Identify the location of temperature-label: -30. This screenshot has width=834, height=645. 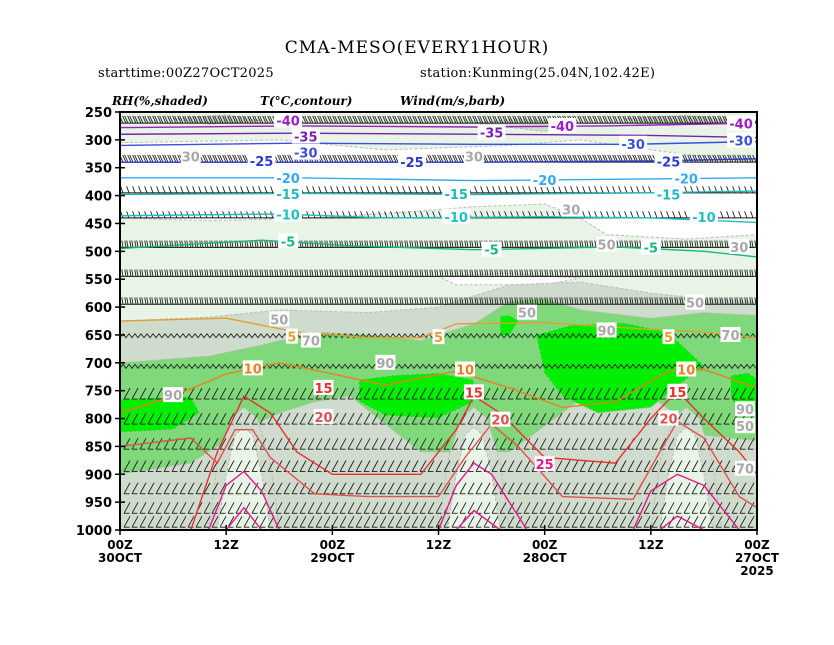
(741, 142).